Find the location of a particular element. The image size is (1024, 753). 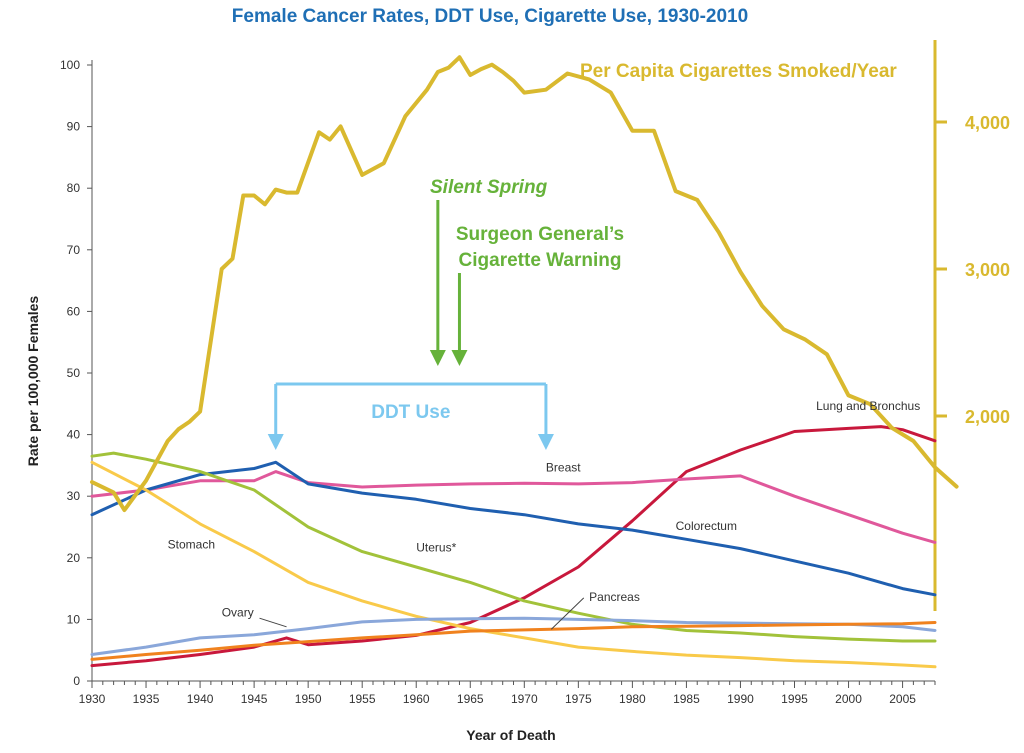

series-label-ovary: Ovary is located at coordinates (238, 612).